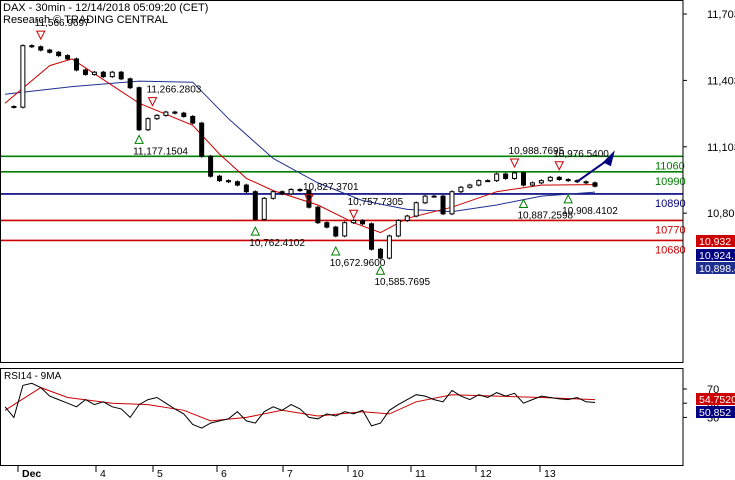  Describe the element at coordinates (670, 230) in the screenshot. I see `level-label-10770: 10770` at that location.